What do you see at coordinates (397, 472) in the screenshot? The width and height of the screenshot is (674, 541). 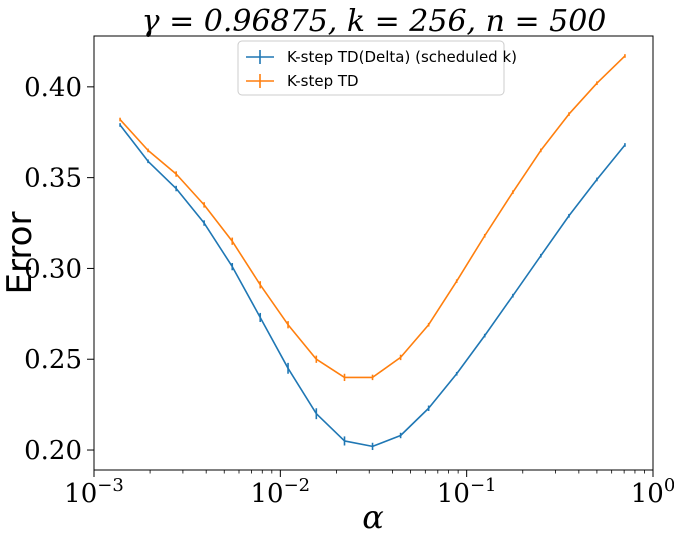 I see `x-minor-ticks` at bounding box center [397, 472].